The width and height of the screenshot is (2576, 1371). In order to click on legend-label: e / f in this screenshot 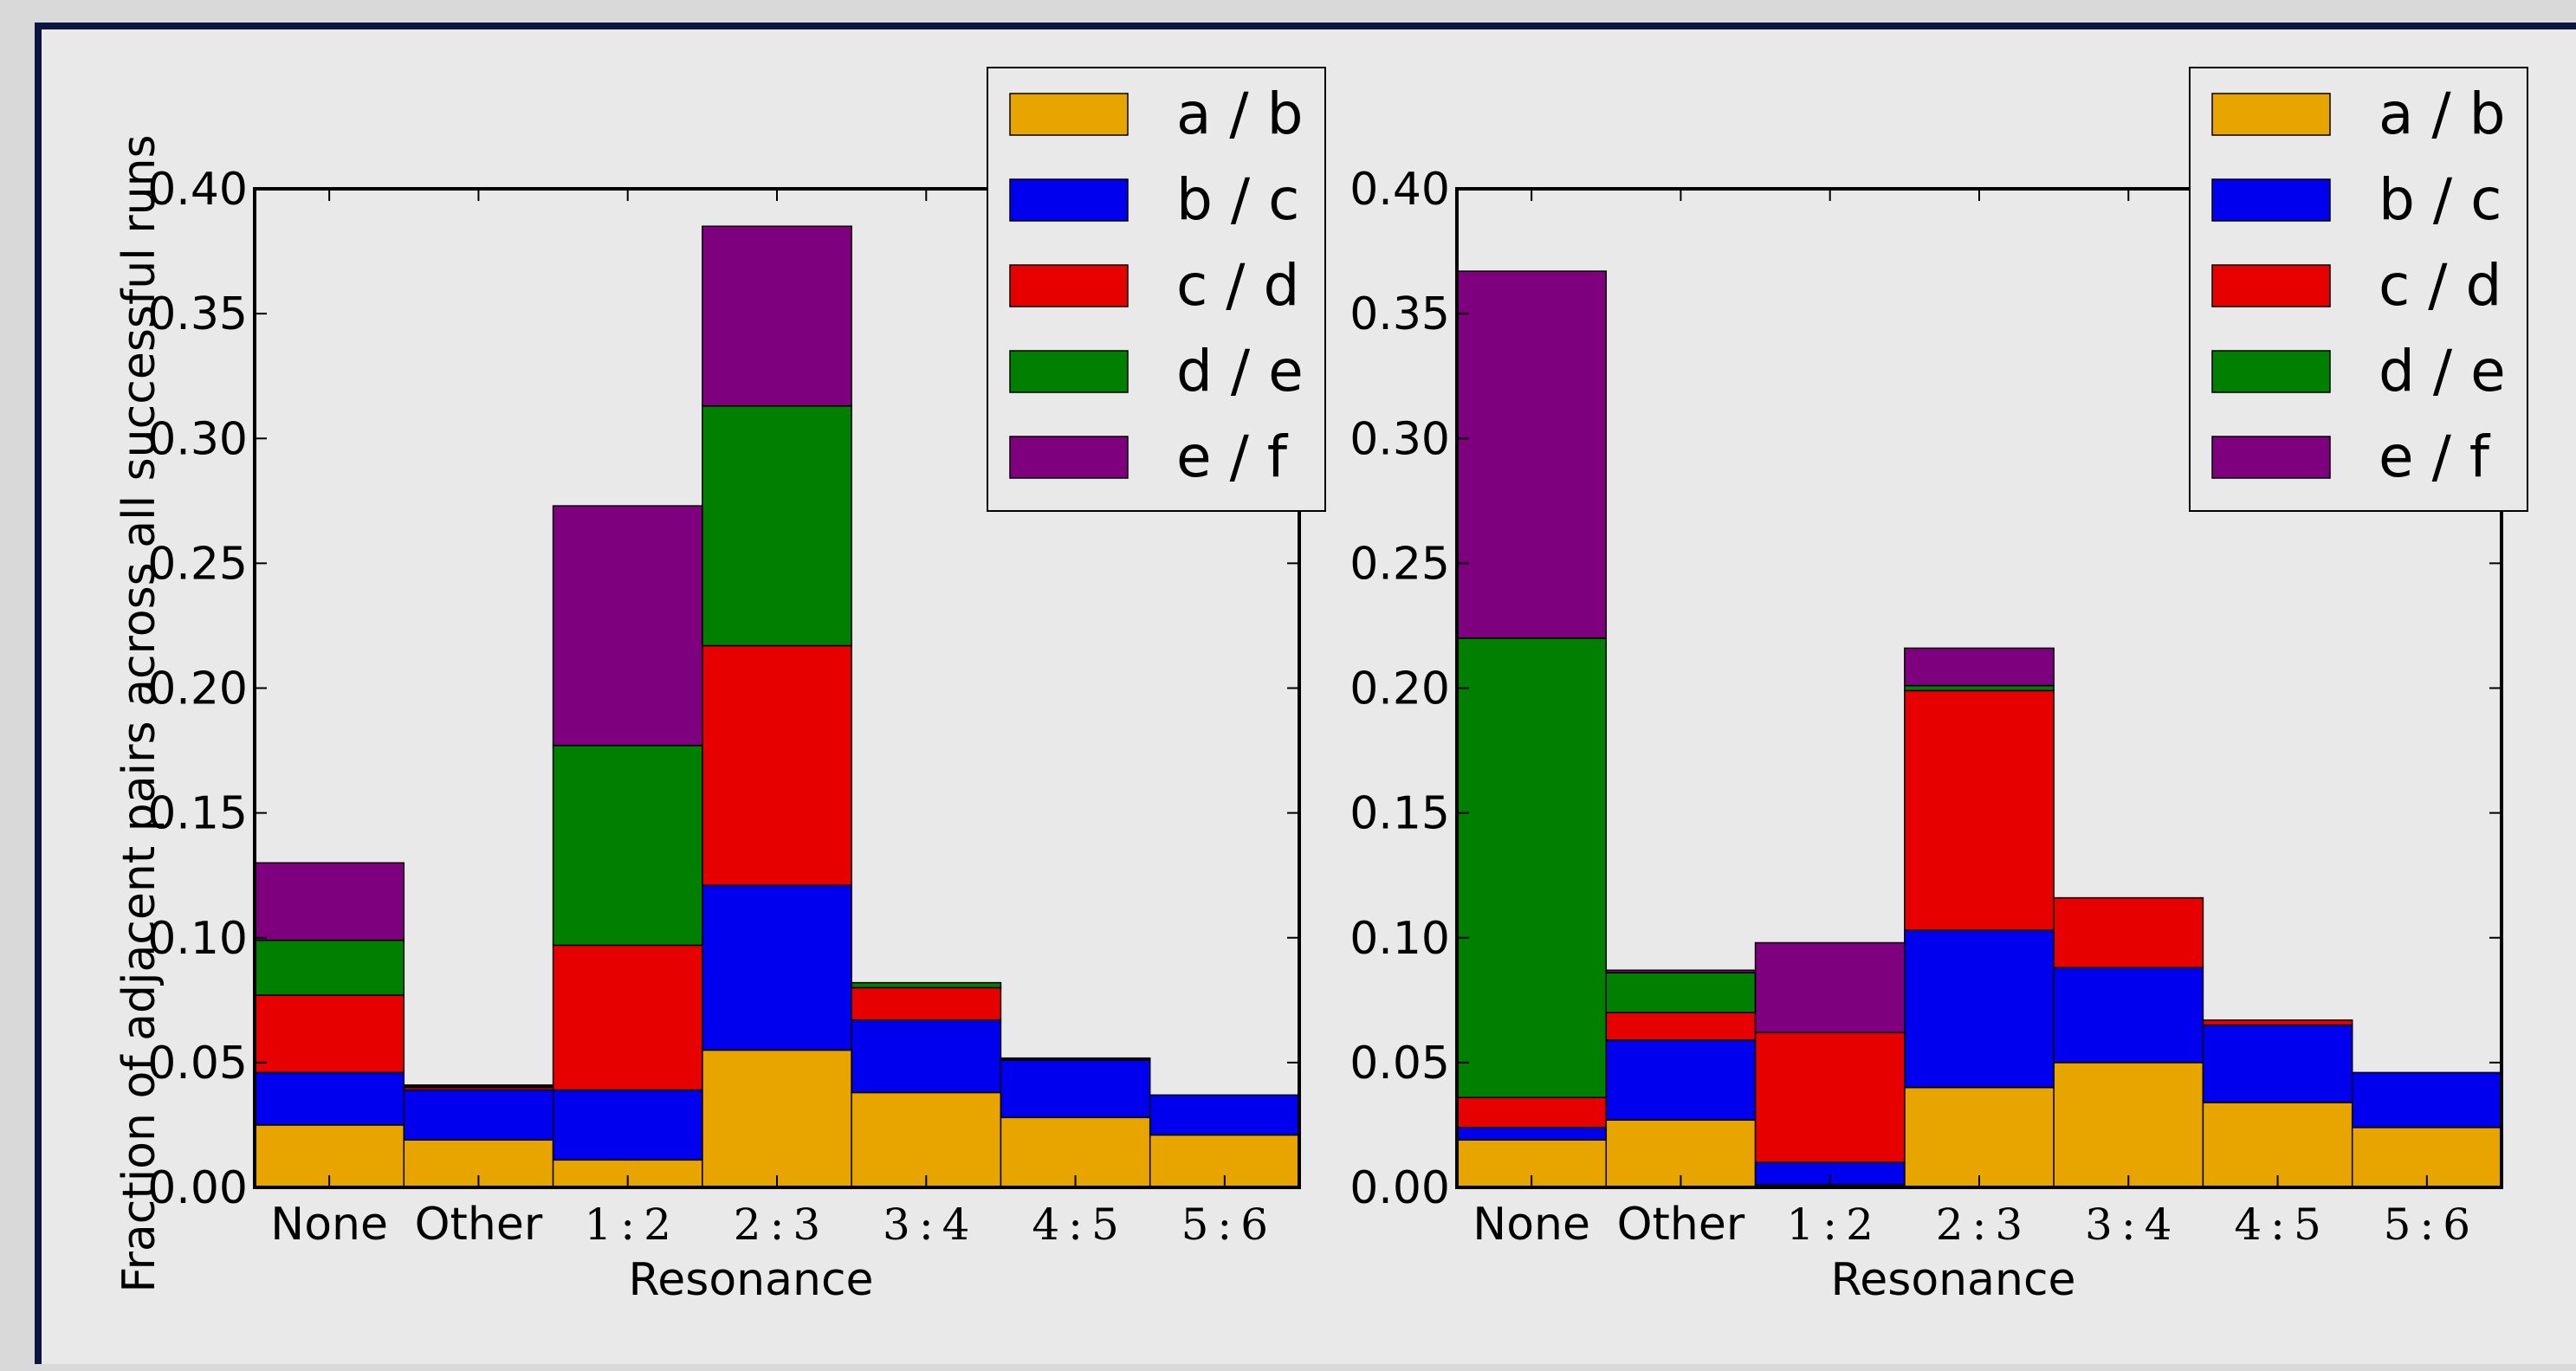, I will do `click(2435, 457)`.